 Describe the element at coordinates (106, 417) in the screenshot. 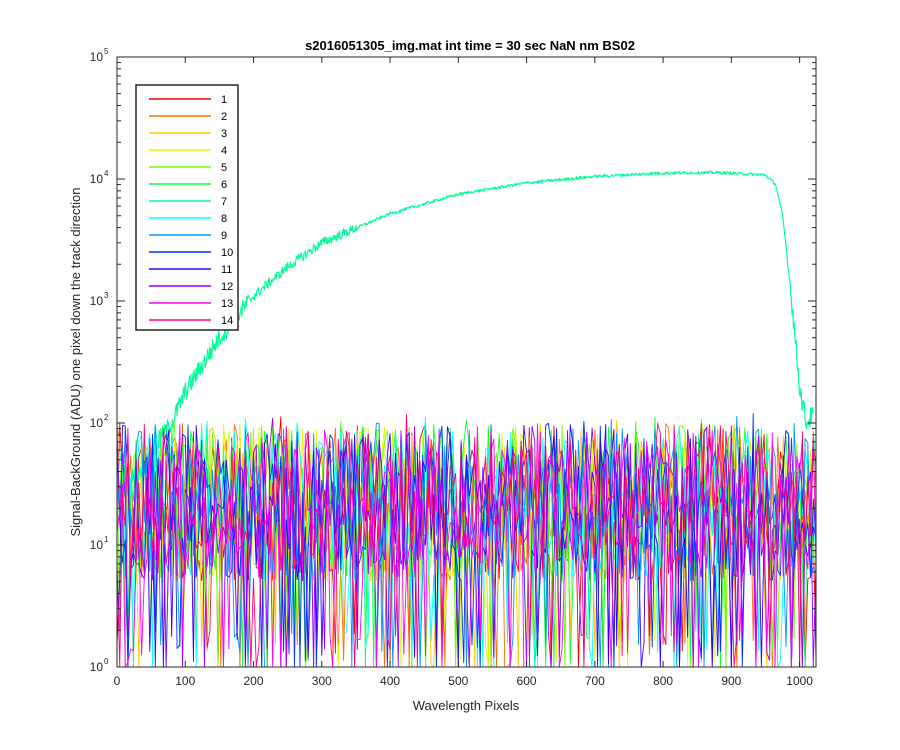

I see `y-tick-exponent: 2` at that location.